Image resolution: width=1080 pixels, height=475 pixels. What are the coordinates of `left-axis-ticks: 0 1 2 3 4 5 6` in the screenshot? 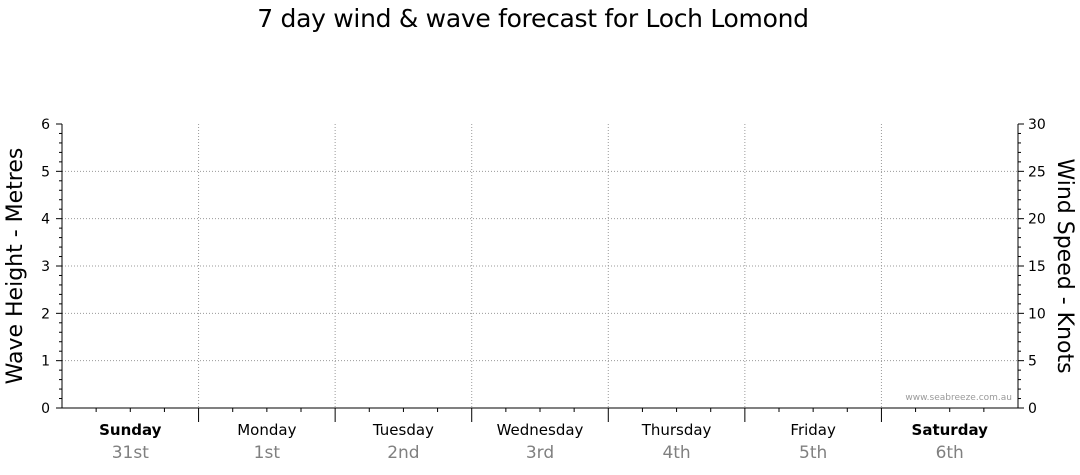 It's located at (51, 267).